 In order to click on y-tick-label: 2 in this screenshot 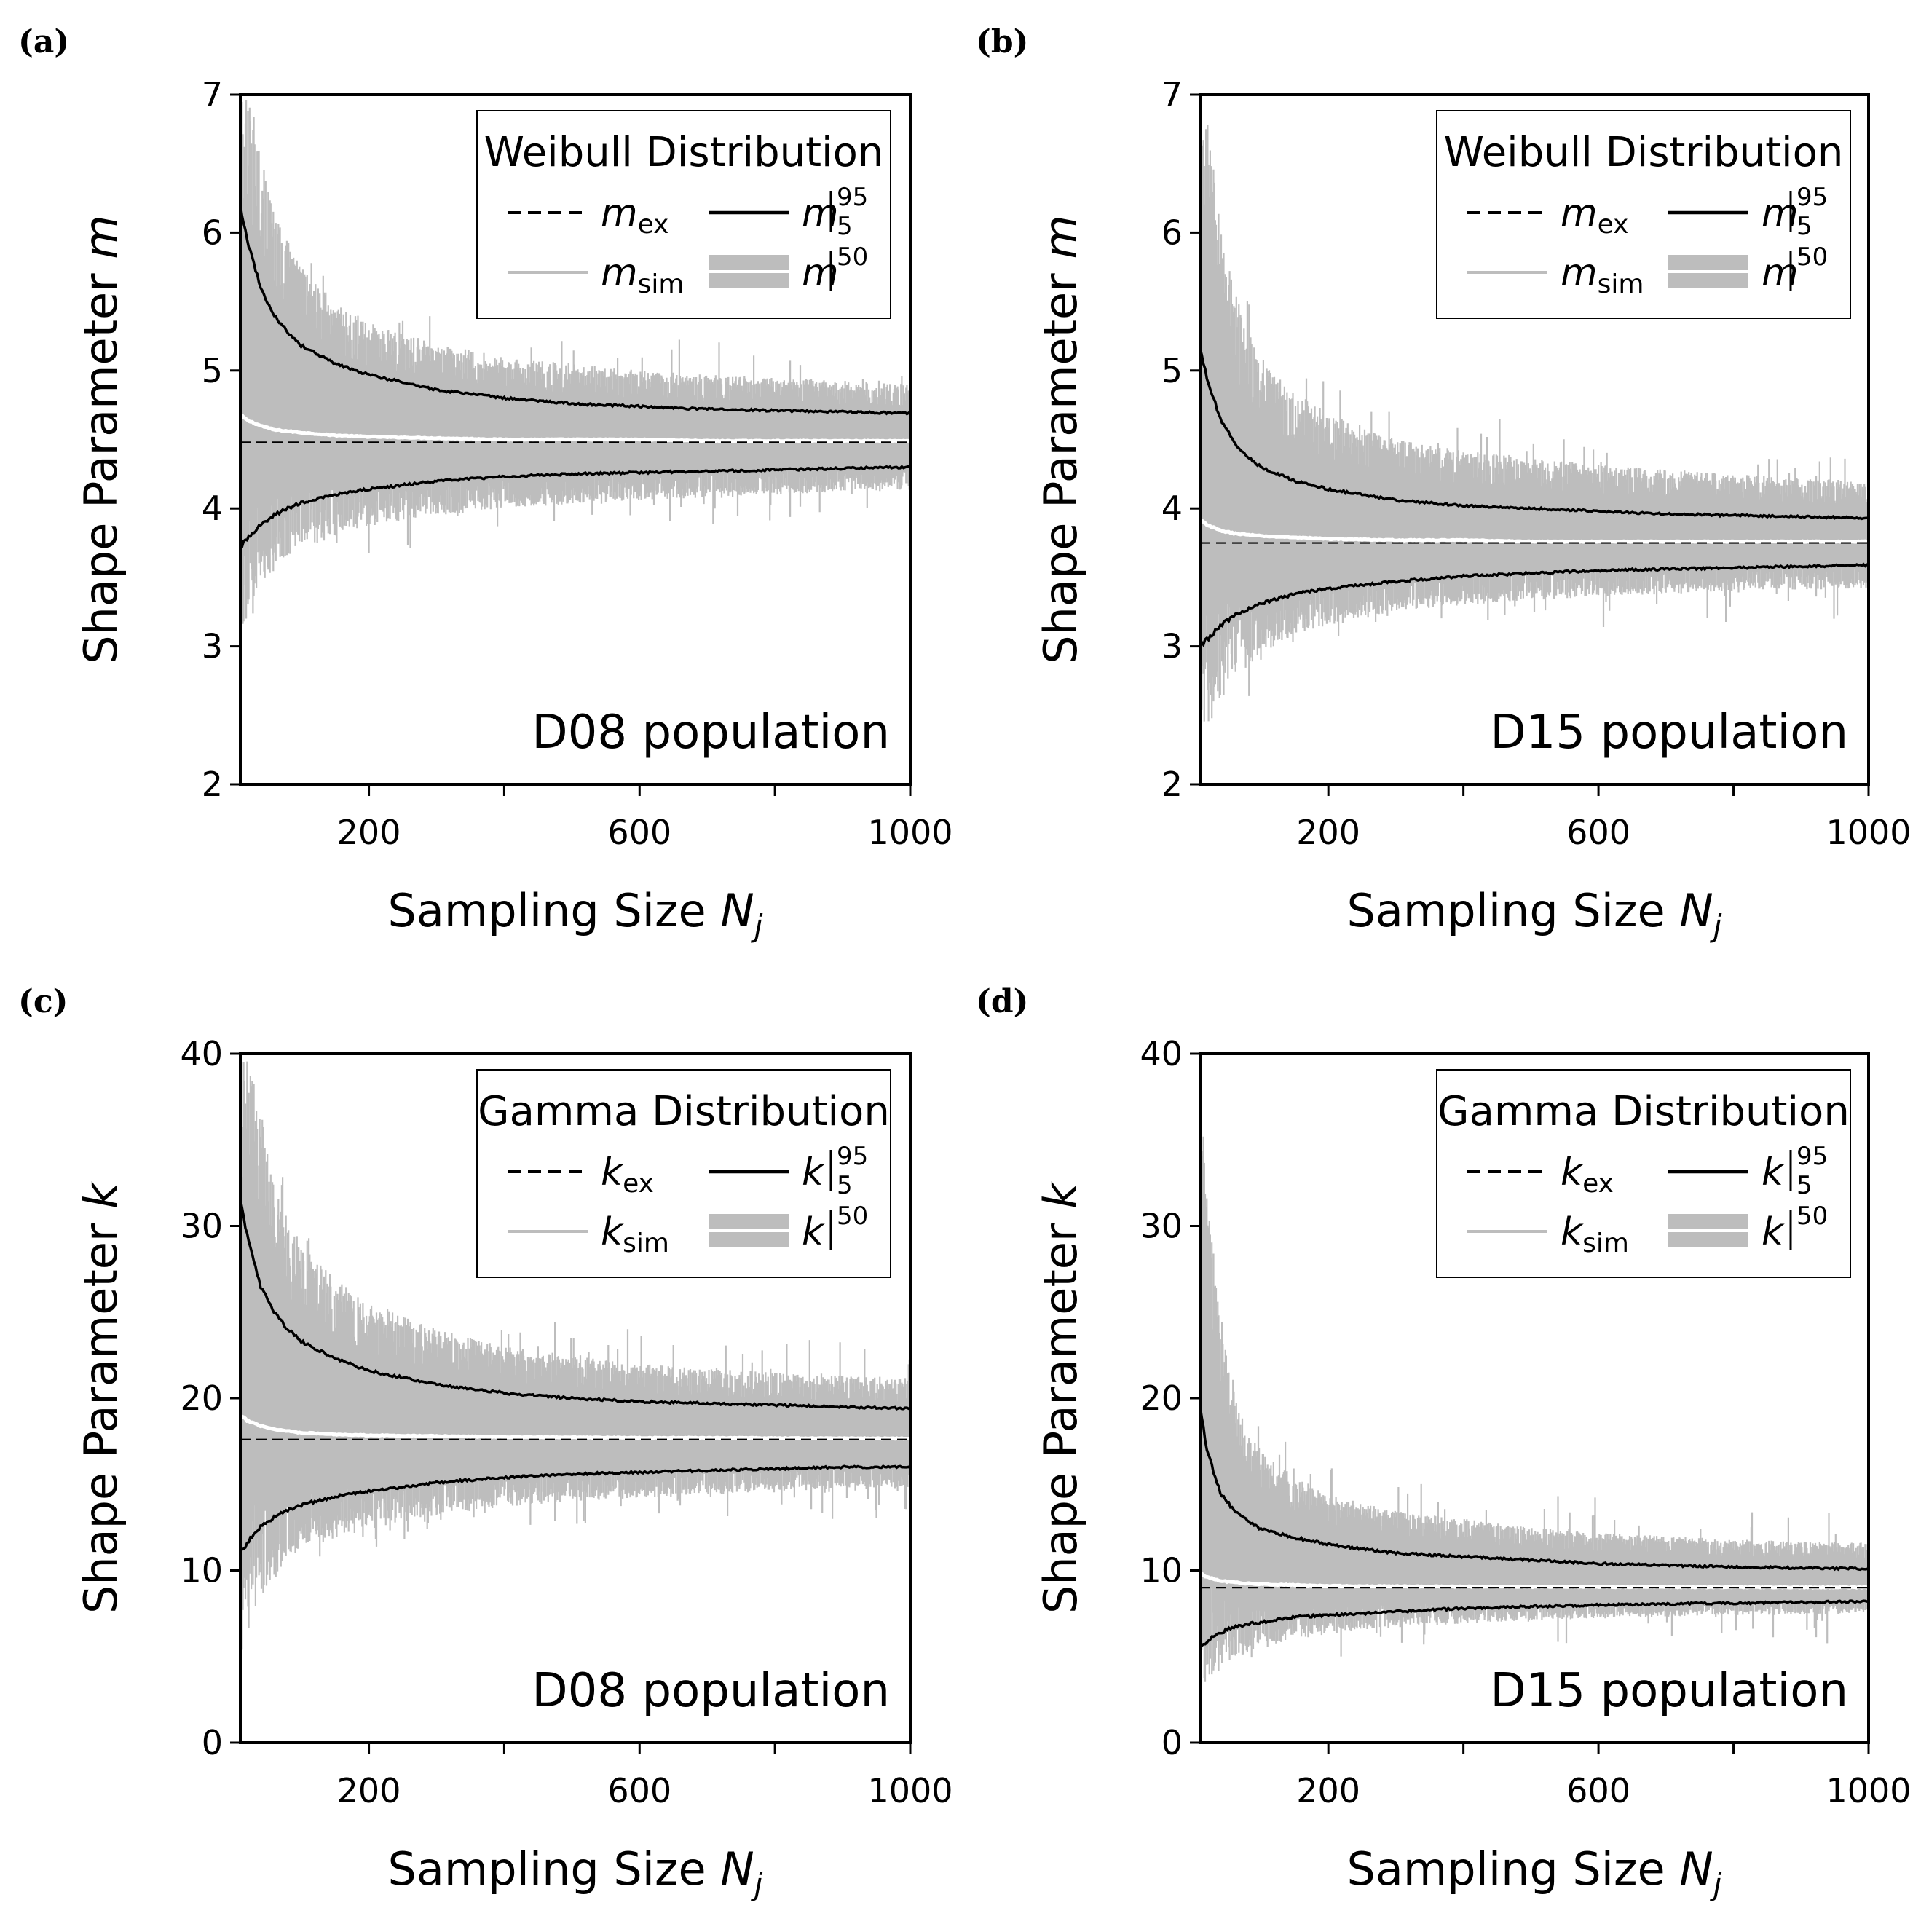, I will do `click(1172, 785)`.